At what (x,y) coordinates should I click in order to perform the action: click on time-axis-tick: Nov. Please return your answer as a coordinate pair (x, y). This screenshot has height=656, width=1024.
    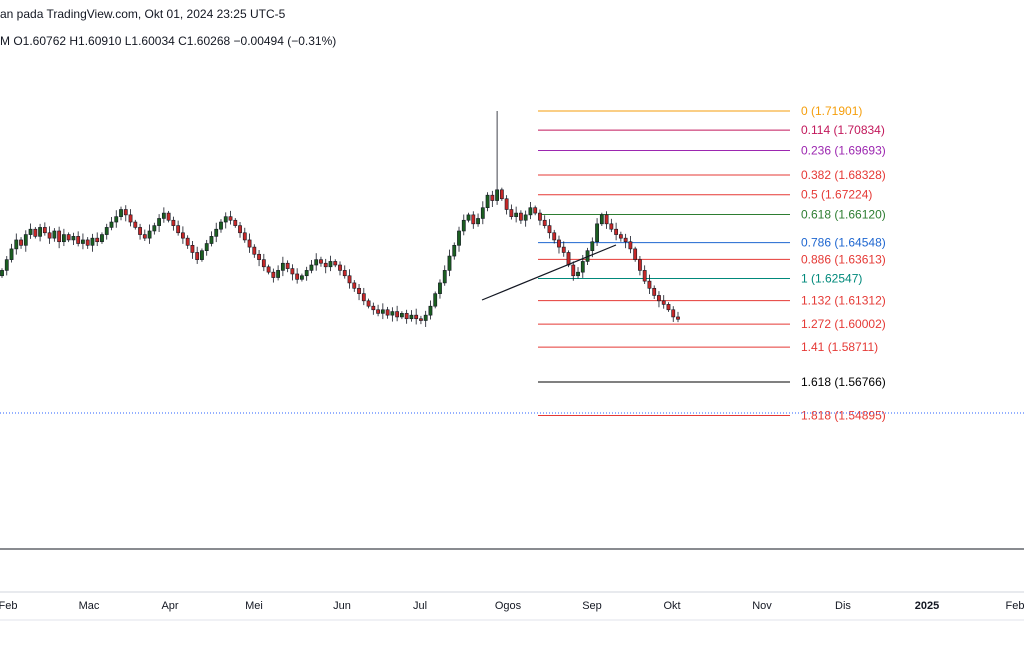
    Looking at the image, I should click on (762, 606).